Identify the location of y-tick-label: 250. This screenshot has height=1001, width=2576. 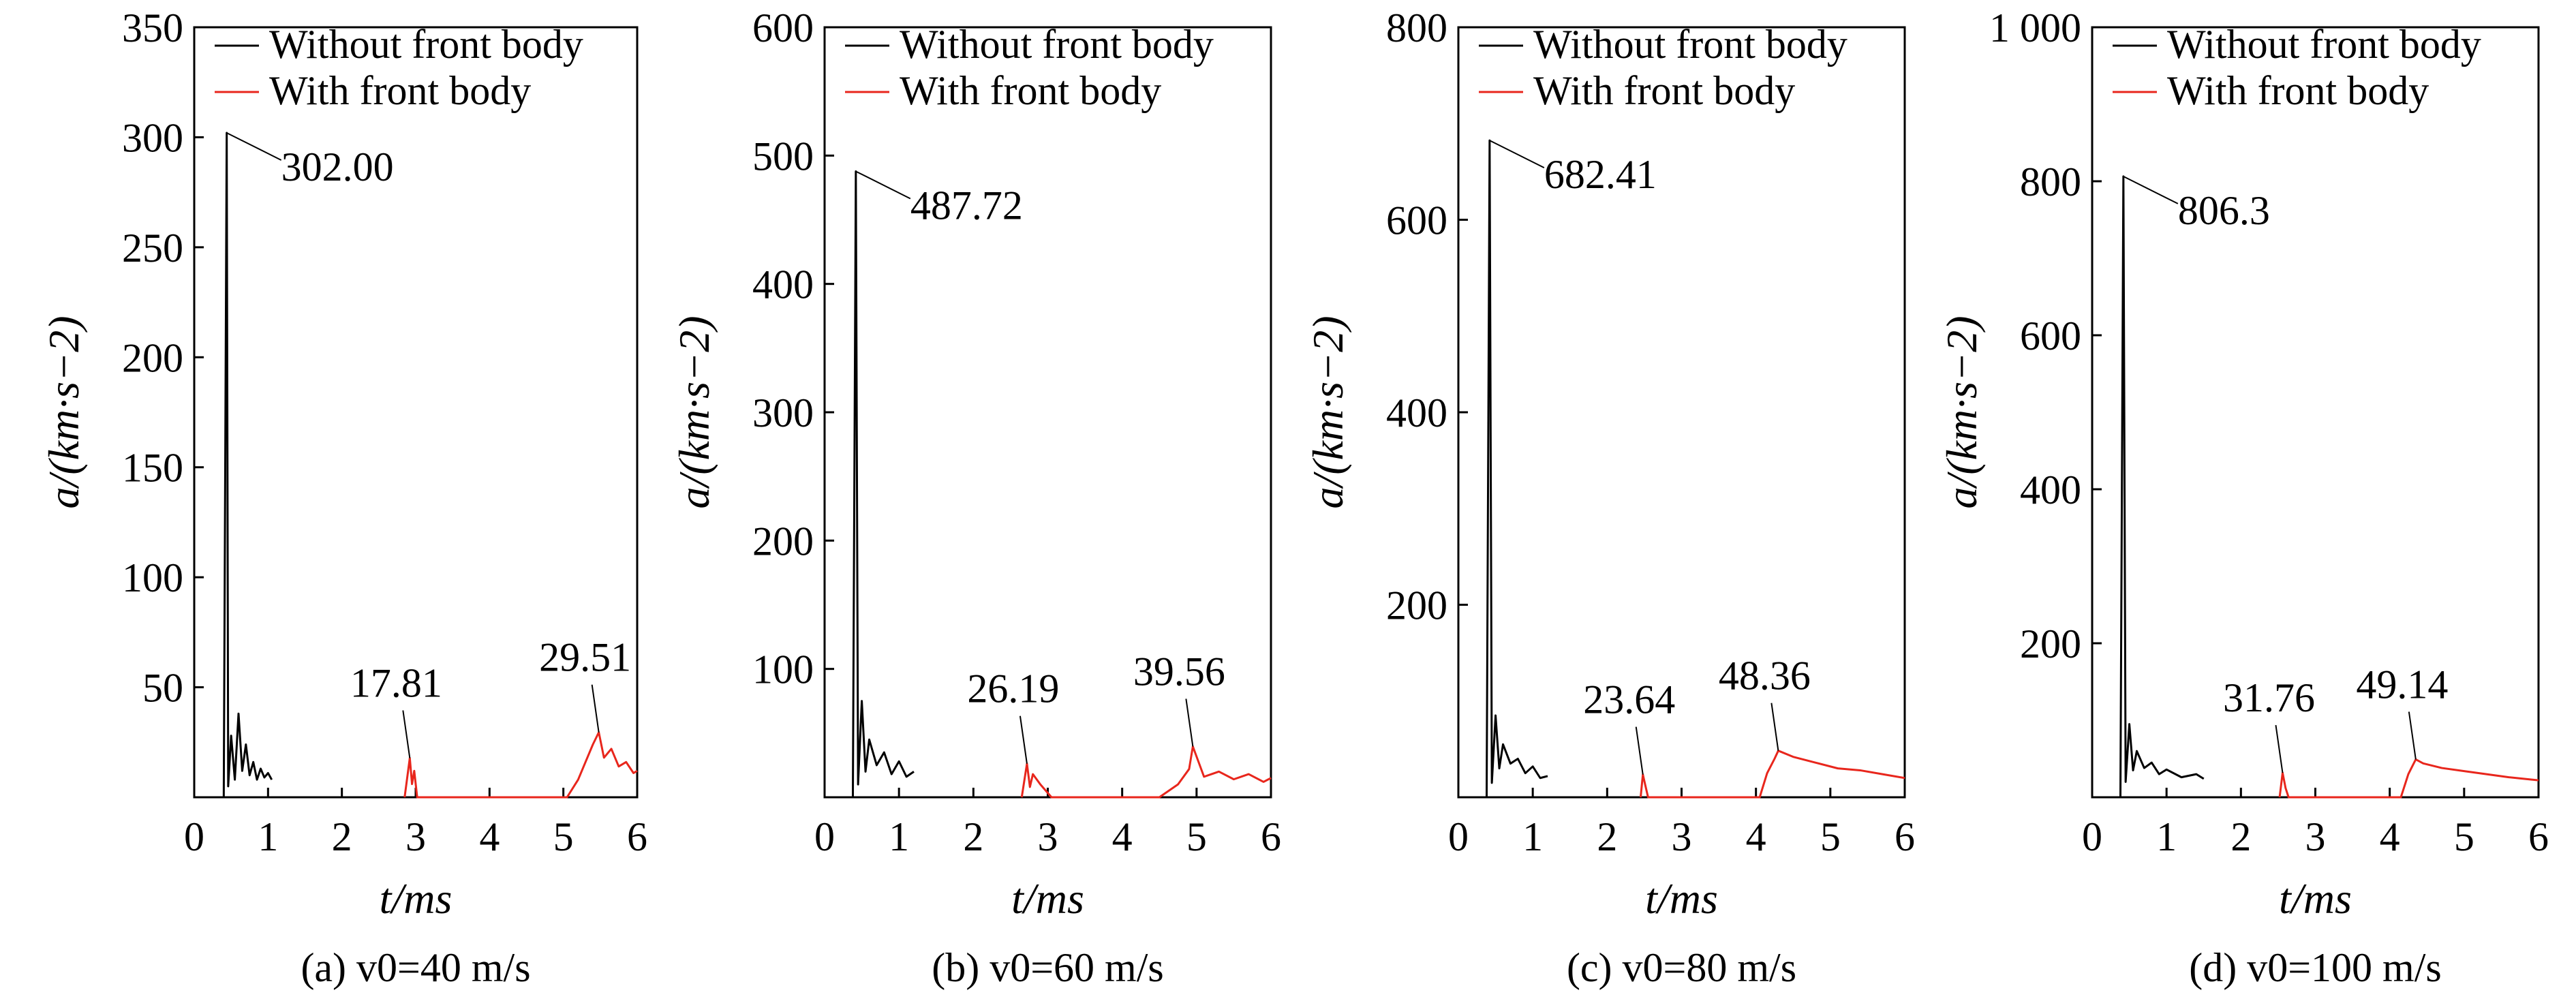
(152, 248).